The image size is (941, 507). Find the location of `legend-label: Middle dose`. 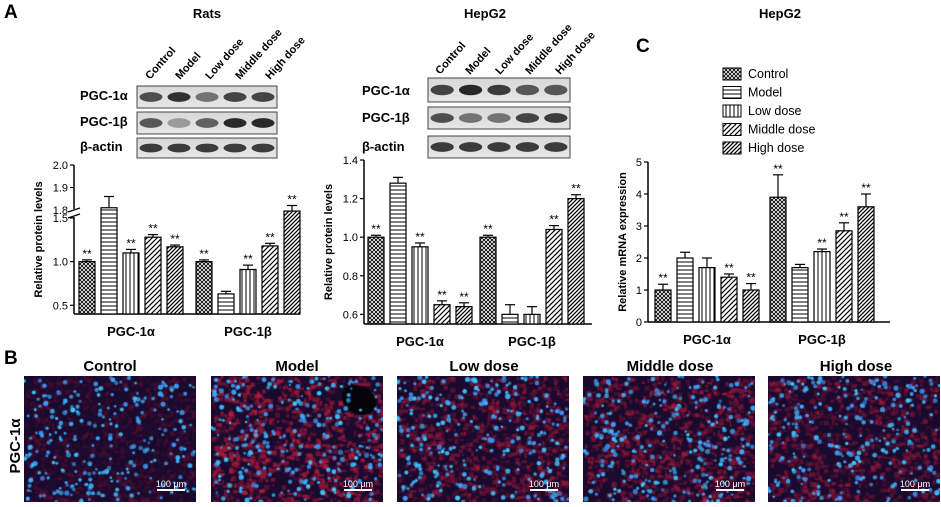

legend-label: Middle dose is located at coordinates (781, 130).